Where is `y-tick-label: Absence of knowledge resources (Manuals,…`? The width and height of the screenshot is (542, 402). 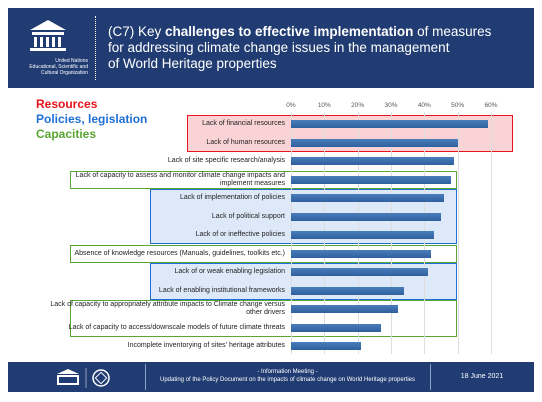
y-tick-label: Absence of knowledge resources (Manuals,… is located at coordinates (180, 253).